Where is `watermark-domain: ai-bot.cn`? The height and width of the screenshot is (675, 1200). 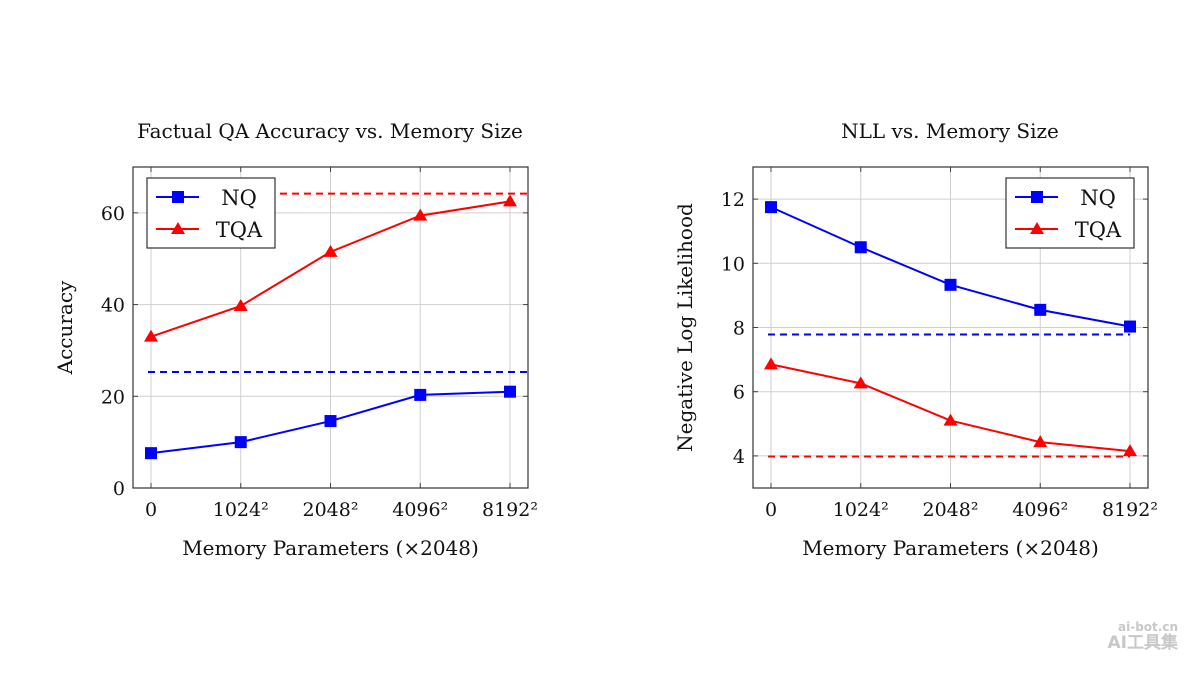 watermark-domain: ai-bot.cn is located at coordinates (1148, 627).